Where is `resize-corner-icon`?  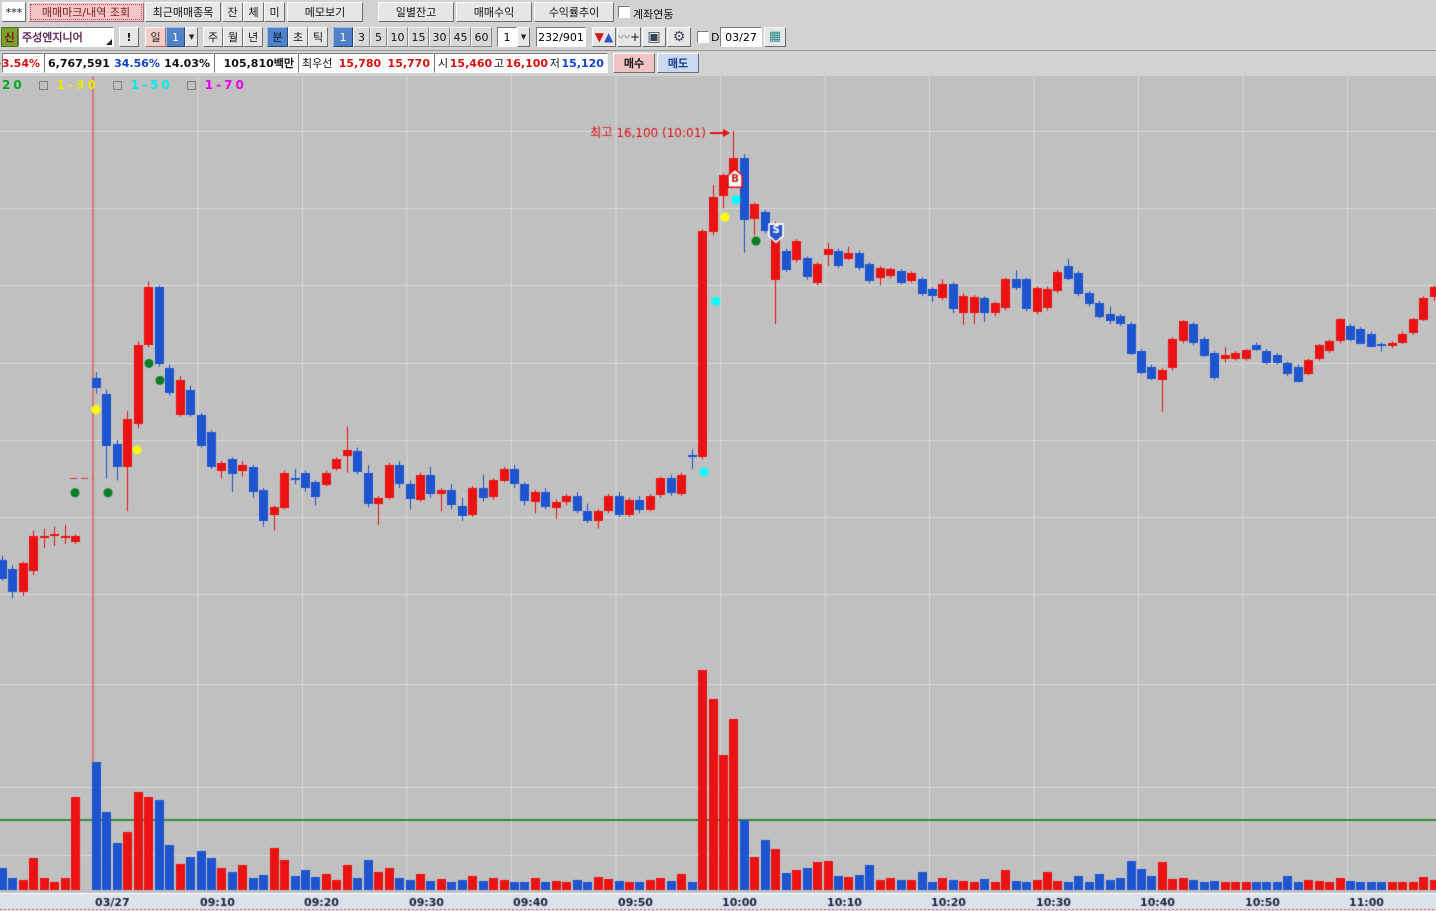
resize-corner-icon is located at coordinates (109, 42).